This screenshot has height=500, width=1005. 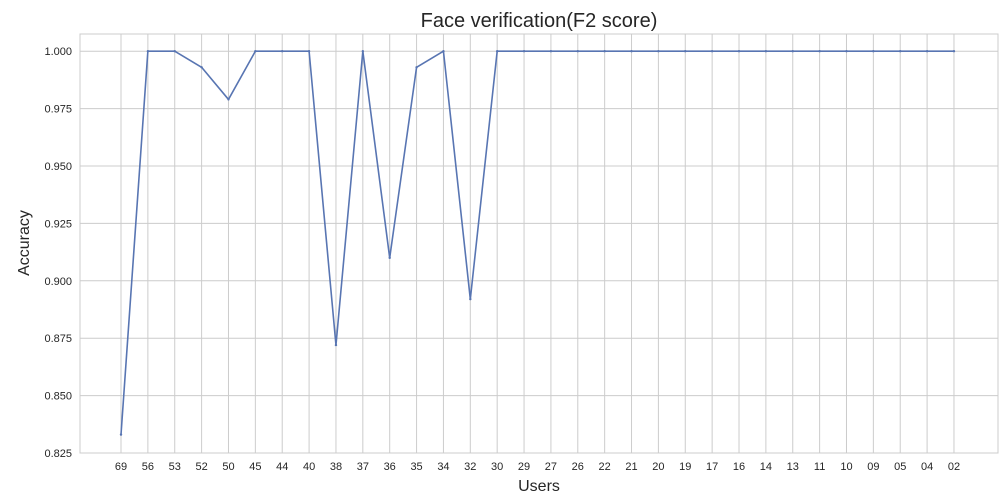 What do you see at coordinates (605, 467) in the screenshot?
I see `x-tick-label: 22` at bounding box center [605, 467].